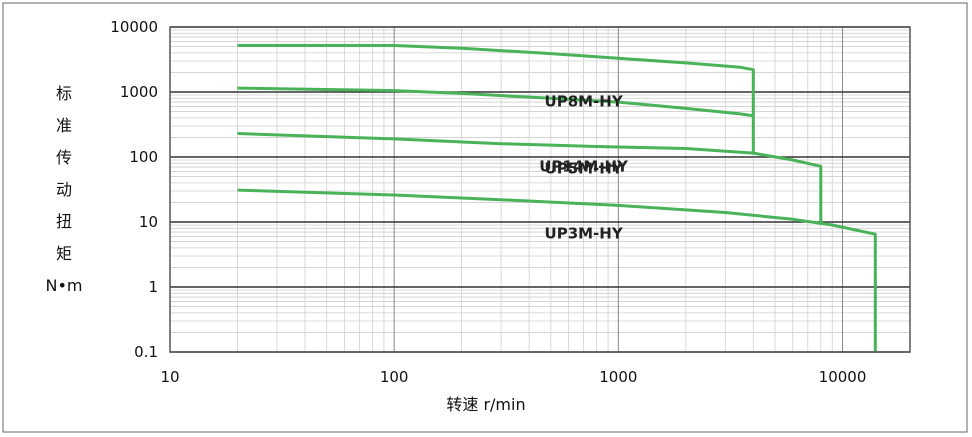 This screenshot has height=437, width=972. Describe the element at coordinates (485, 404) in the screenshot. I see `x-axis-label: 转速 r/min` at that location.